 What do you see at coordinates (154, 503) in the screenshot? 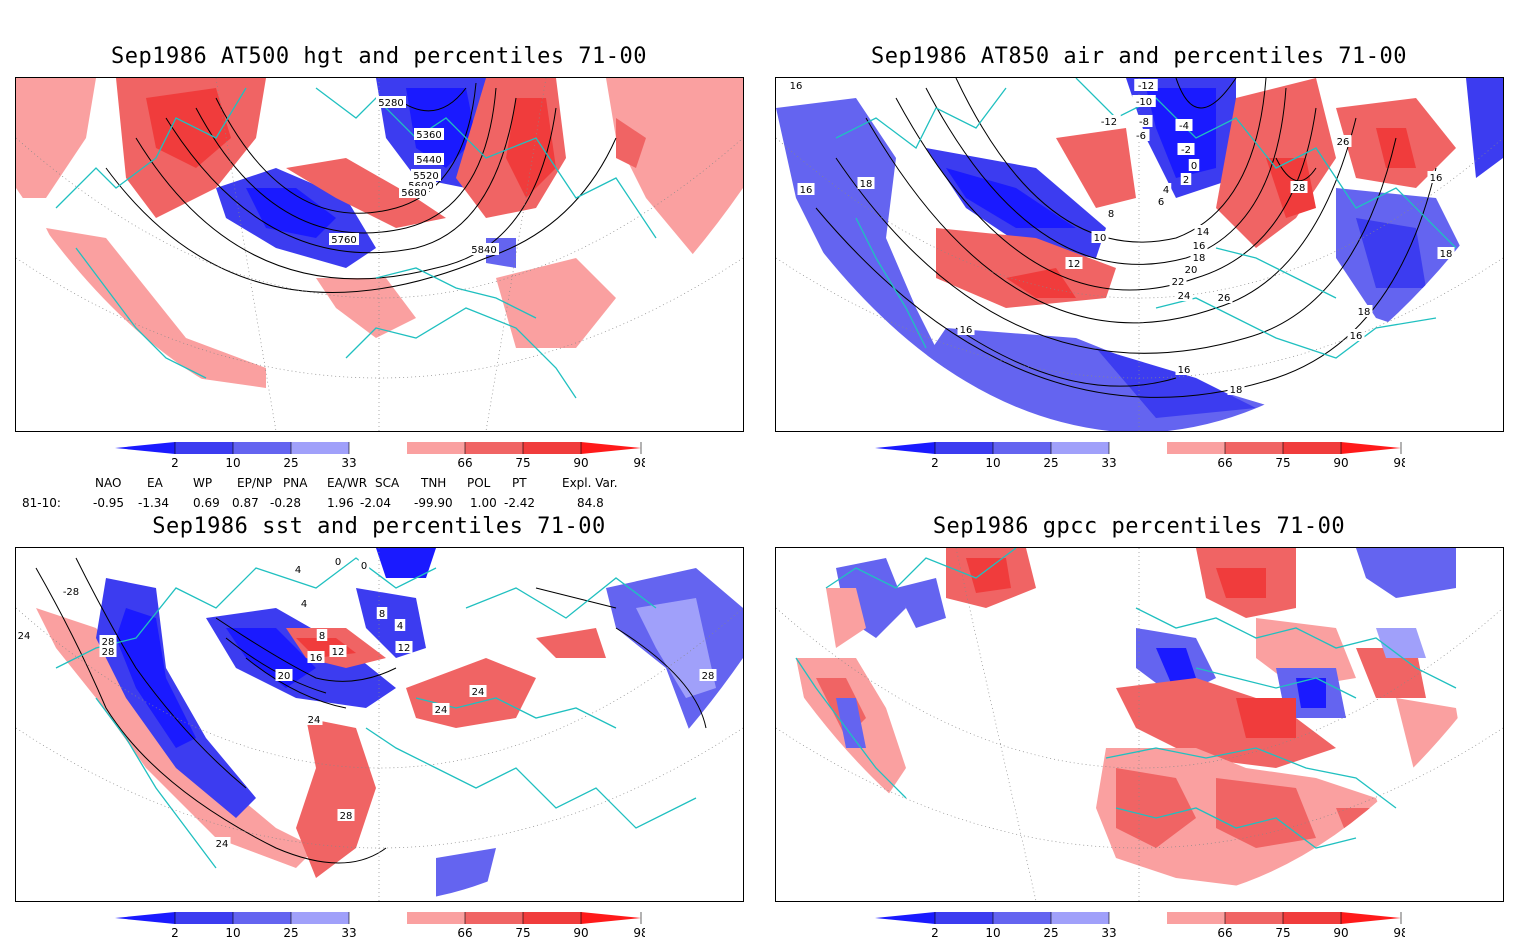
I see `index-value: -1.34` at bounding box center [154, 503].